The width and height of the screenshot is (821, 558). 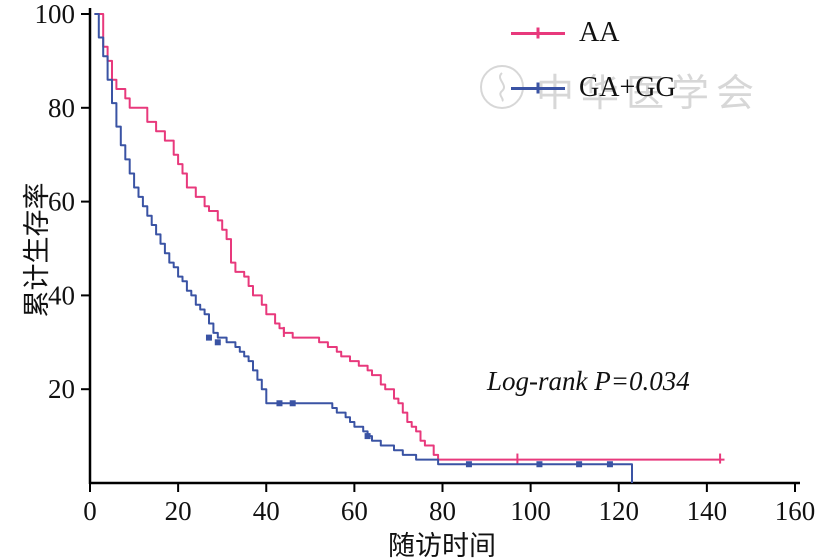 What do you see at coordinates (599, 32) in the screenshot?
I see `legend-label-aa: AA` at bounding box center [599, 32].